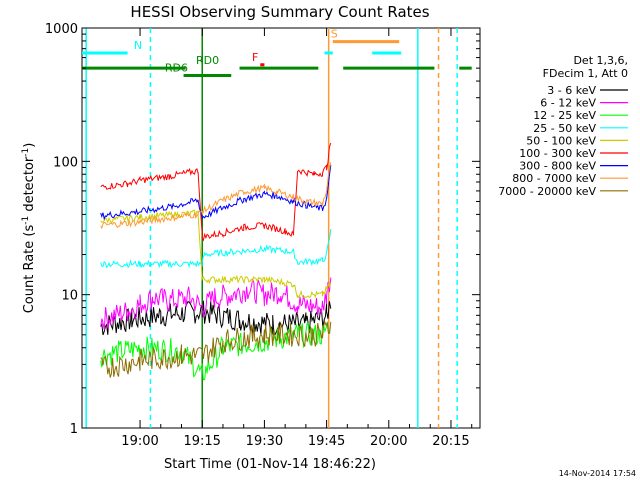 This screenshot has width=640, height=480. I want to click on y-label-sup1: -1, so click(26, 220).